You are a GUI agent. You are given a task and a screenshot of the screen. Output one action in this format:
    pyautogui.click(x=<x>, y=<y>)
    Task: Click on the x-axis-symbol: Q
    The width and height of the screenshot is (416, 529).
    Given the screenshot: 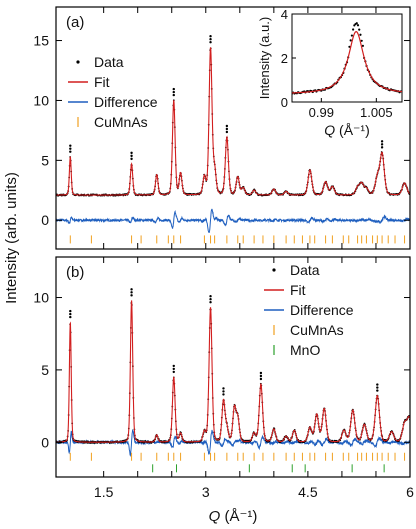 What is the action you would take?
    pyautogui.click(x=215, y=516)
    